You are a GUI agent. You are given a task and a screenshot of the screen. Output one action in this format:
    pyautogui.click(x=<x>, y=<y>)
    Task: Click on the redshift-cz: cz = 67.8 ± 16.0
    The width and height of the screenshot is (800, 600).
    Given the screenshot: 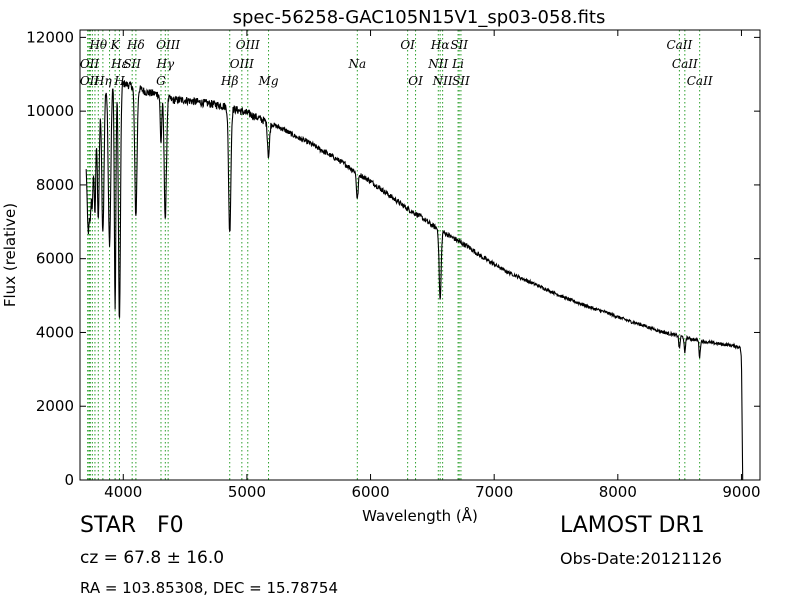 What is the action you would take?
    pyautogui.click(x=152, y=558)
    